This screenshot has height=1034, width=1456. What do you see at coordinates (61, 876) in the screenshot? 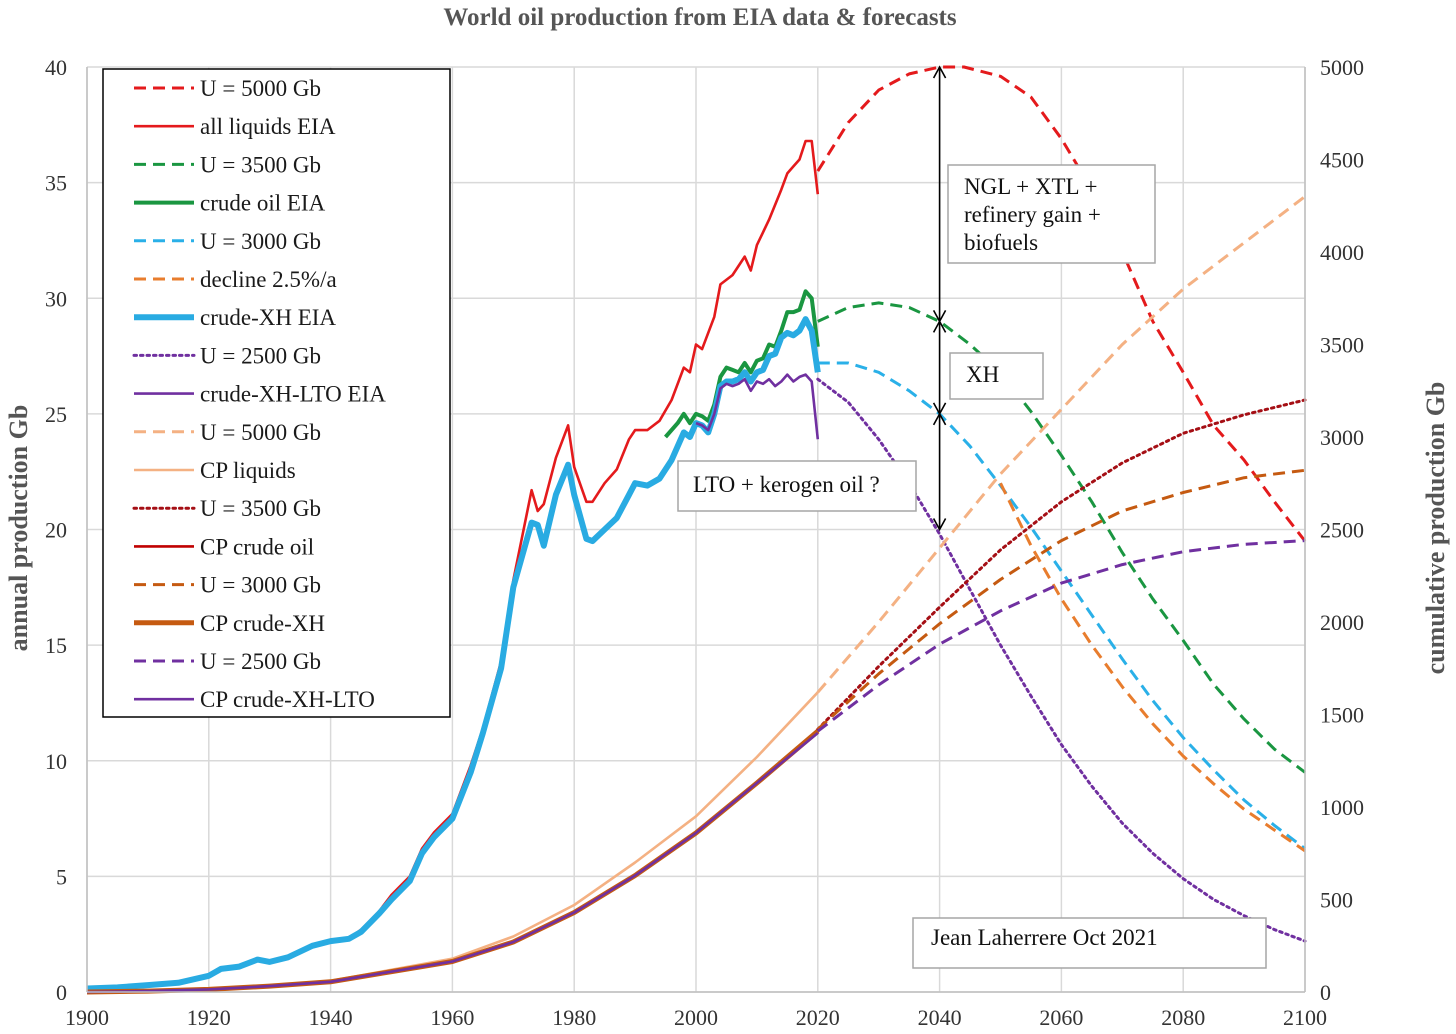
I see `y-left-tick-label: 5` at bounding box center [61, 876].